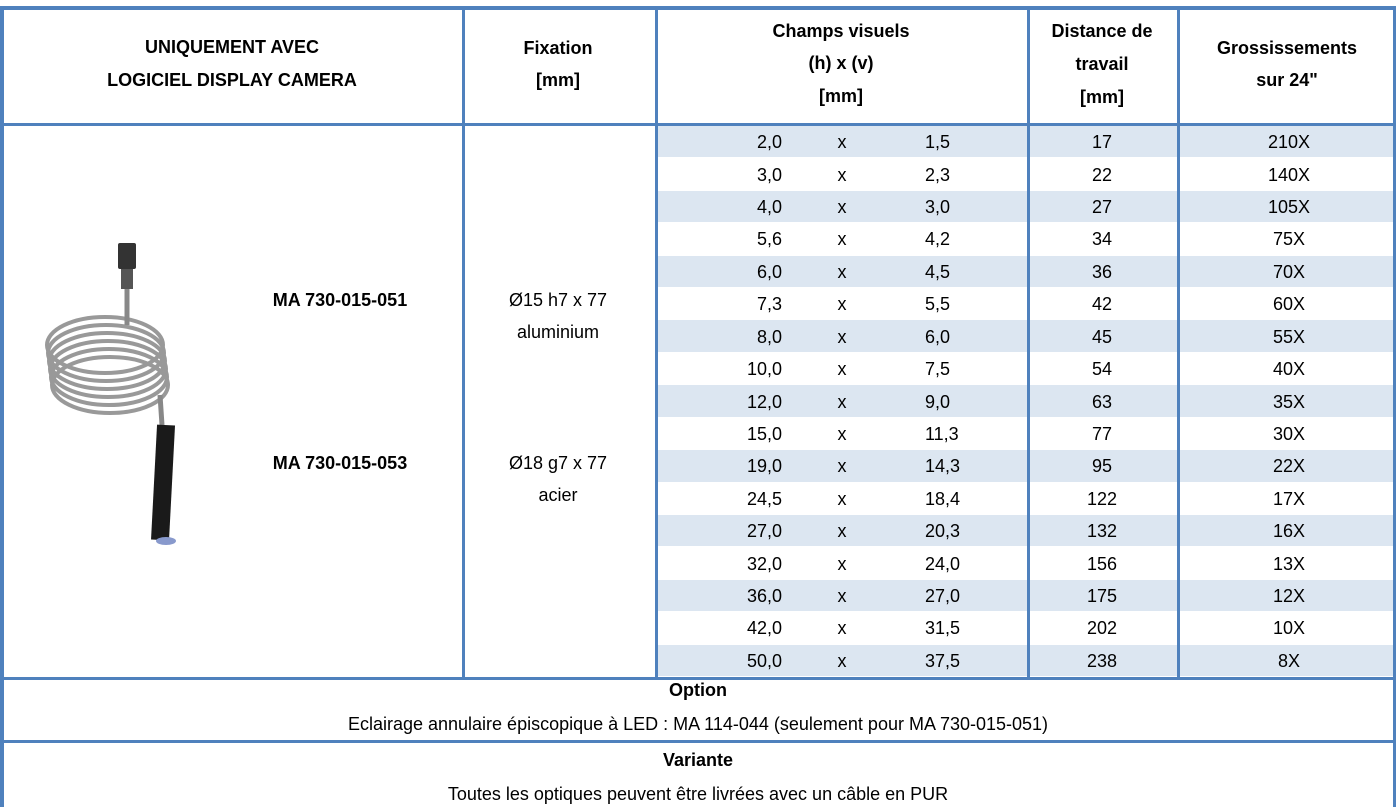 The image size is (1396, 807). I want to click on field-h: 32,0, so click(764, 563).